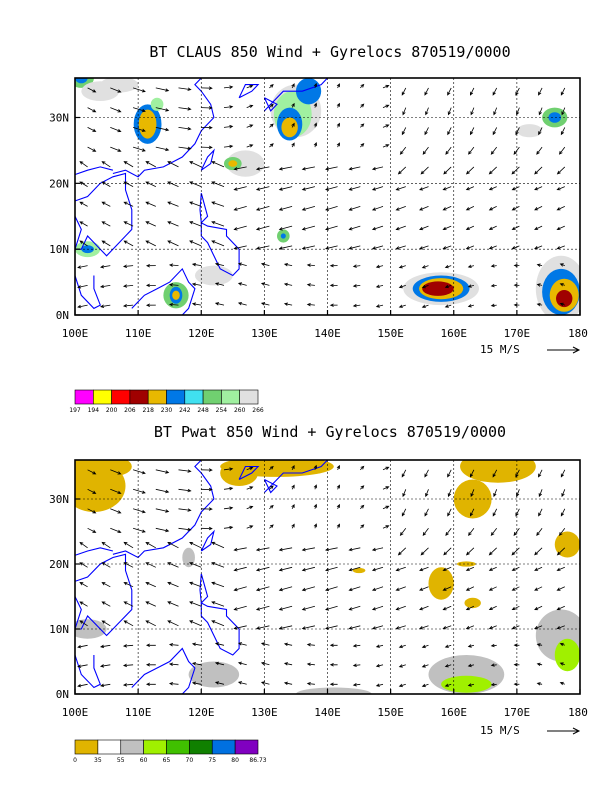 The image size is (612, 792). What do you see at coordinates (257, 760) in the screenshot?
I see `colorbar-label-8: 86.73` at bounding box center [257, 760].